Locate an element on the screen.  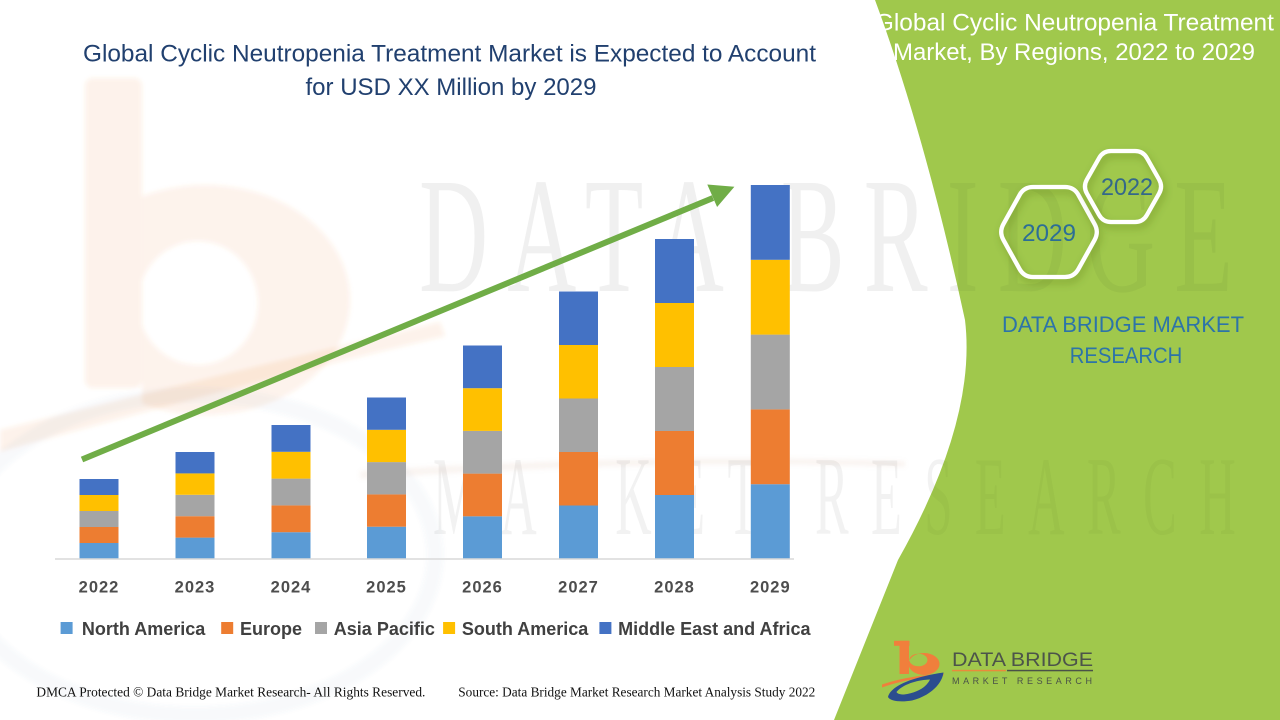
svg-text:Global Cyclic Neutropenia Trea: Global Cyclic Neutropenia Treatment is located at coordinates (1074, 23).